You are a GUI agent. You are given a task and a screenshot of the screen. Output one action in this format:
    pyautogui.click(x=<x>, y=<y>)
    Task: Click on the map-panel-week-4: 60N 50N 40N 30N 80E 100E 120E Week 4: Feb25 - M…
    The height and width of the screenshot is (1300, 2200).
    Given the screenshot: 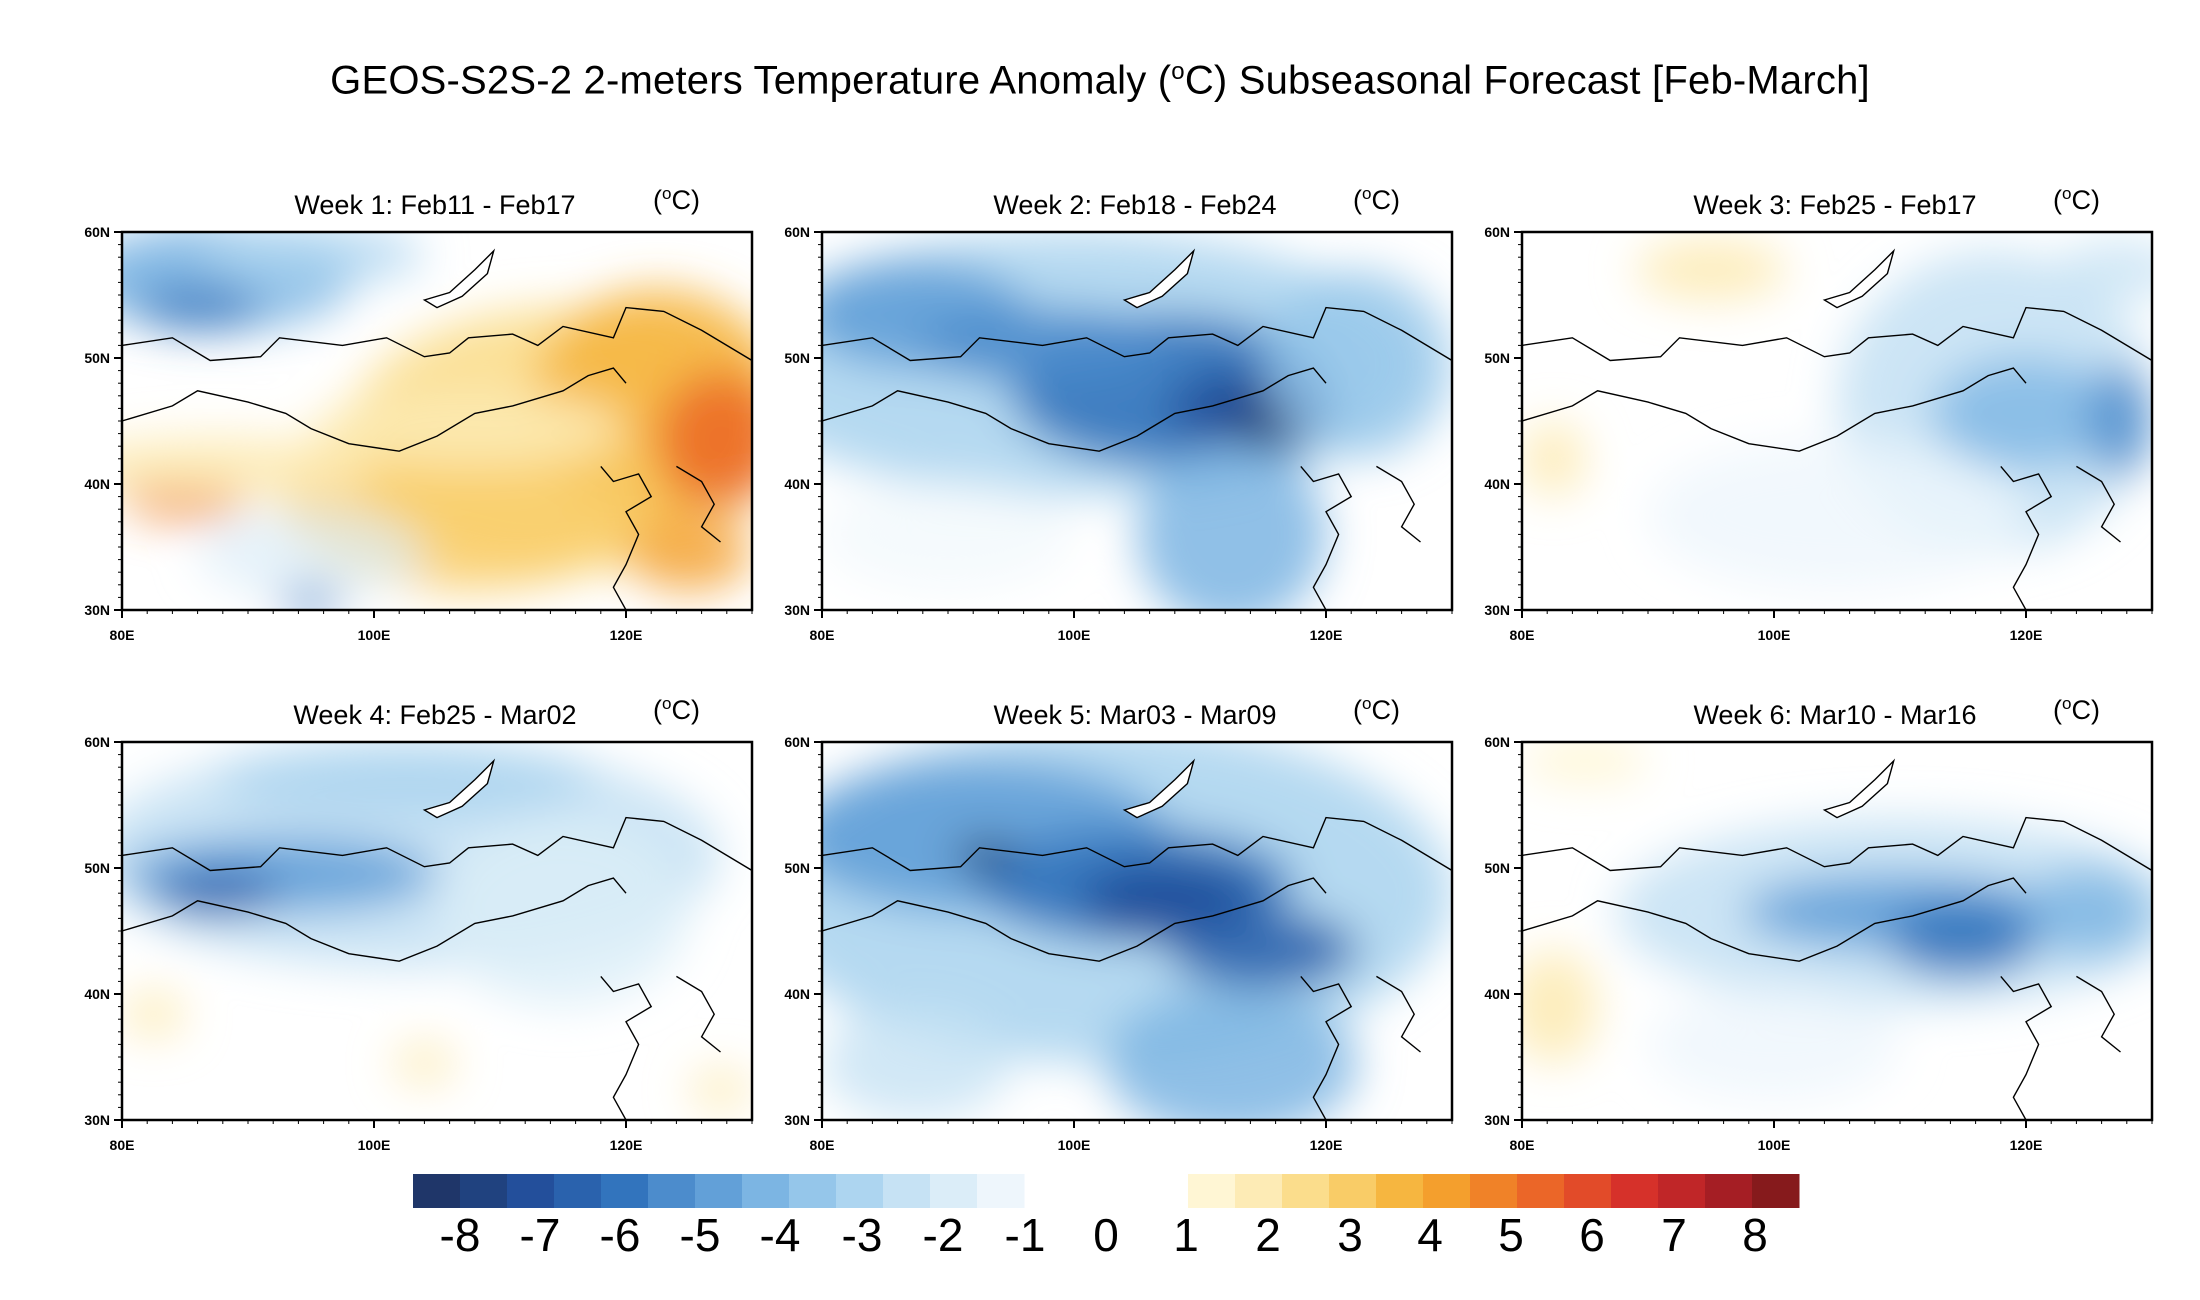 What is the action you would take?
    pyautogui.click(x=377, y=923)
    